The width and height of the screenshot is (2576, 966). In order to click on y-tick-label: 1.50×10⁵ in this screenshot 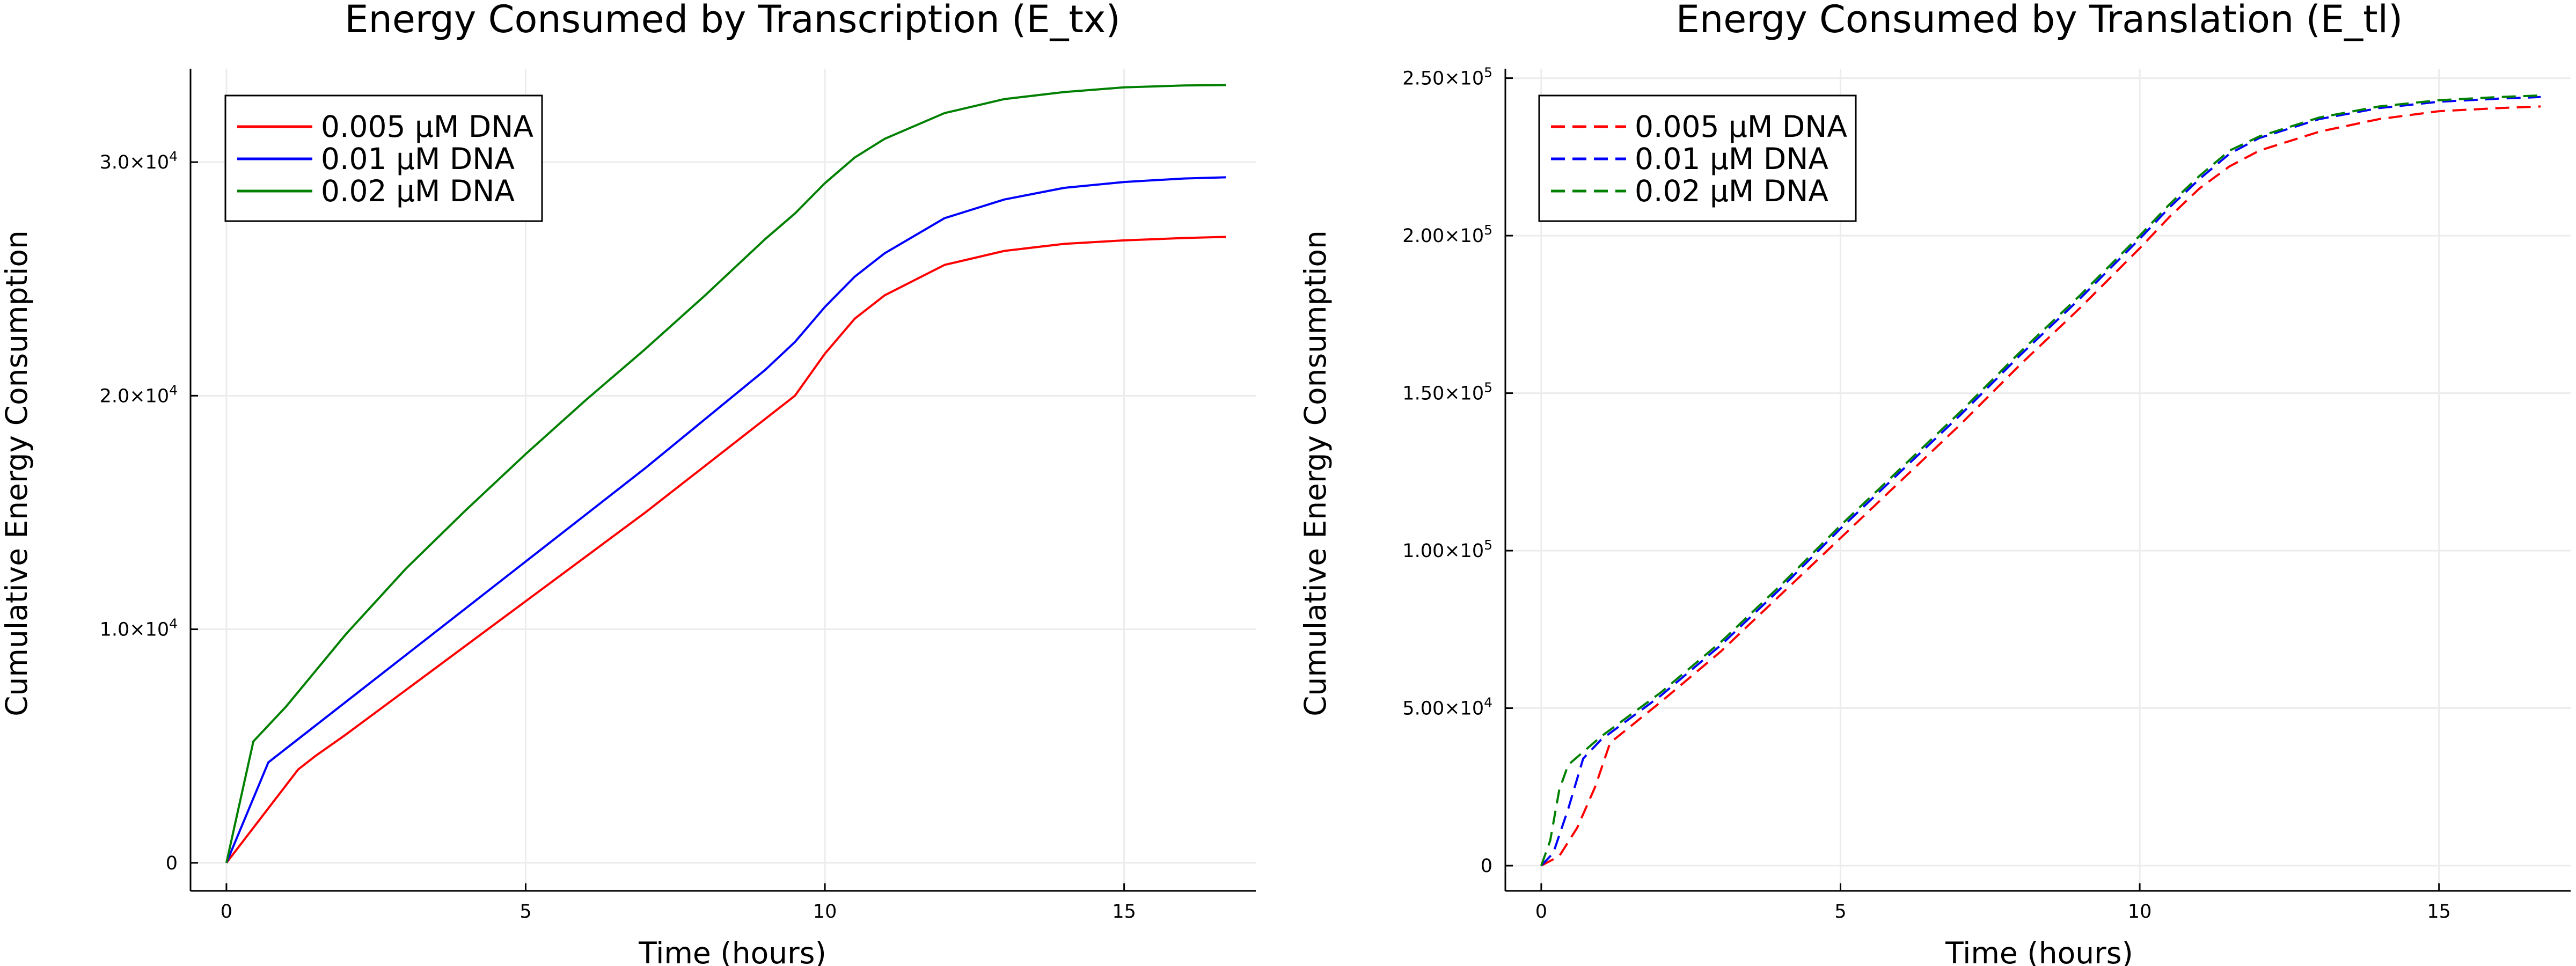, I will do `click(1447, 392)`.